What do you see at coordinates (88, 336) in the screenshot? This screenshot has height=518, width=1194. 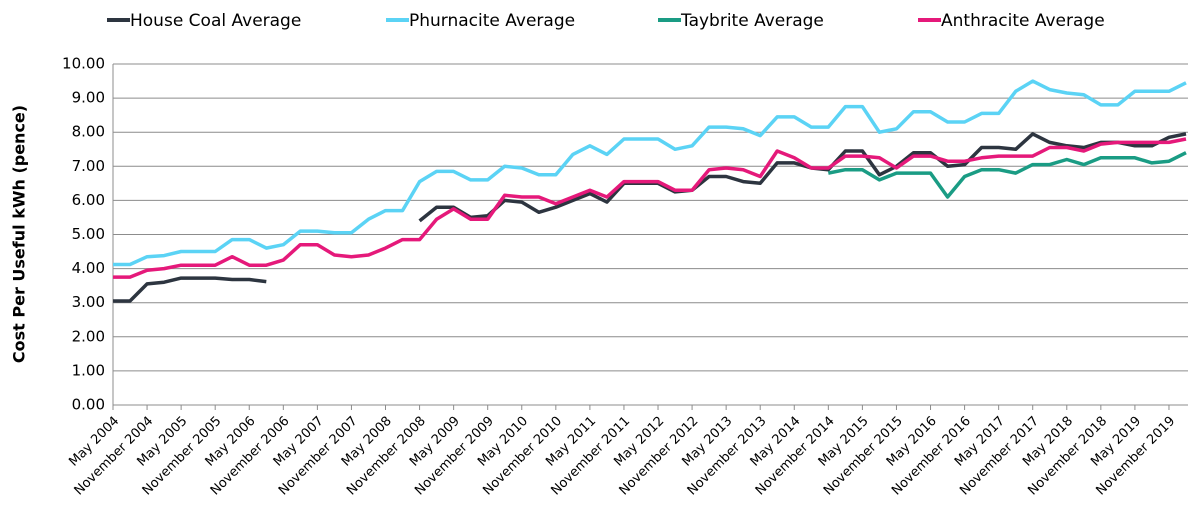 I see `y-tick-label: 2.00` at bounding box center [88, 336].